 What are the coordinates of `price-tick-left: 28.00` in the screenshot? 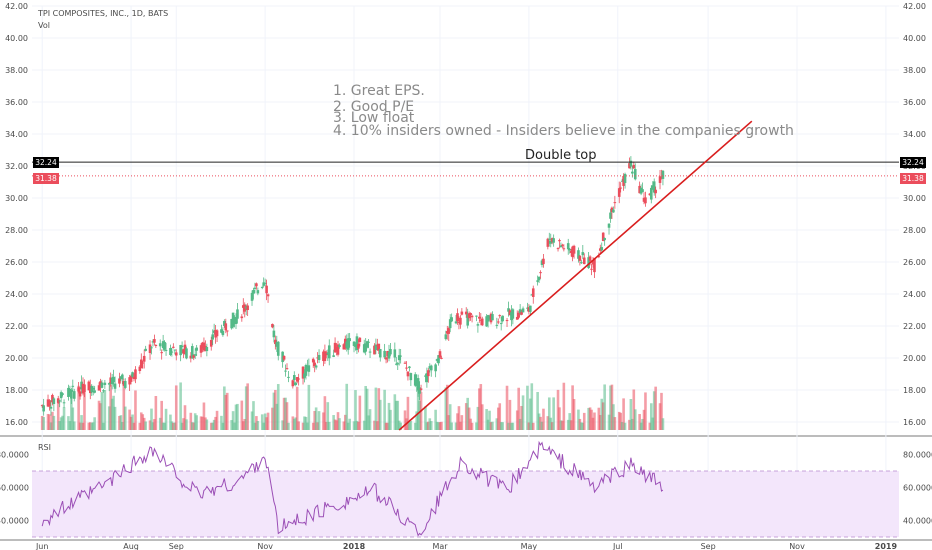 It's located at (16, 230).